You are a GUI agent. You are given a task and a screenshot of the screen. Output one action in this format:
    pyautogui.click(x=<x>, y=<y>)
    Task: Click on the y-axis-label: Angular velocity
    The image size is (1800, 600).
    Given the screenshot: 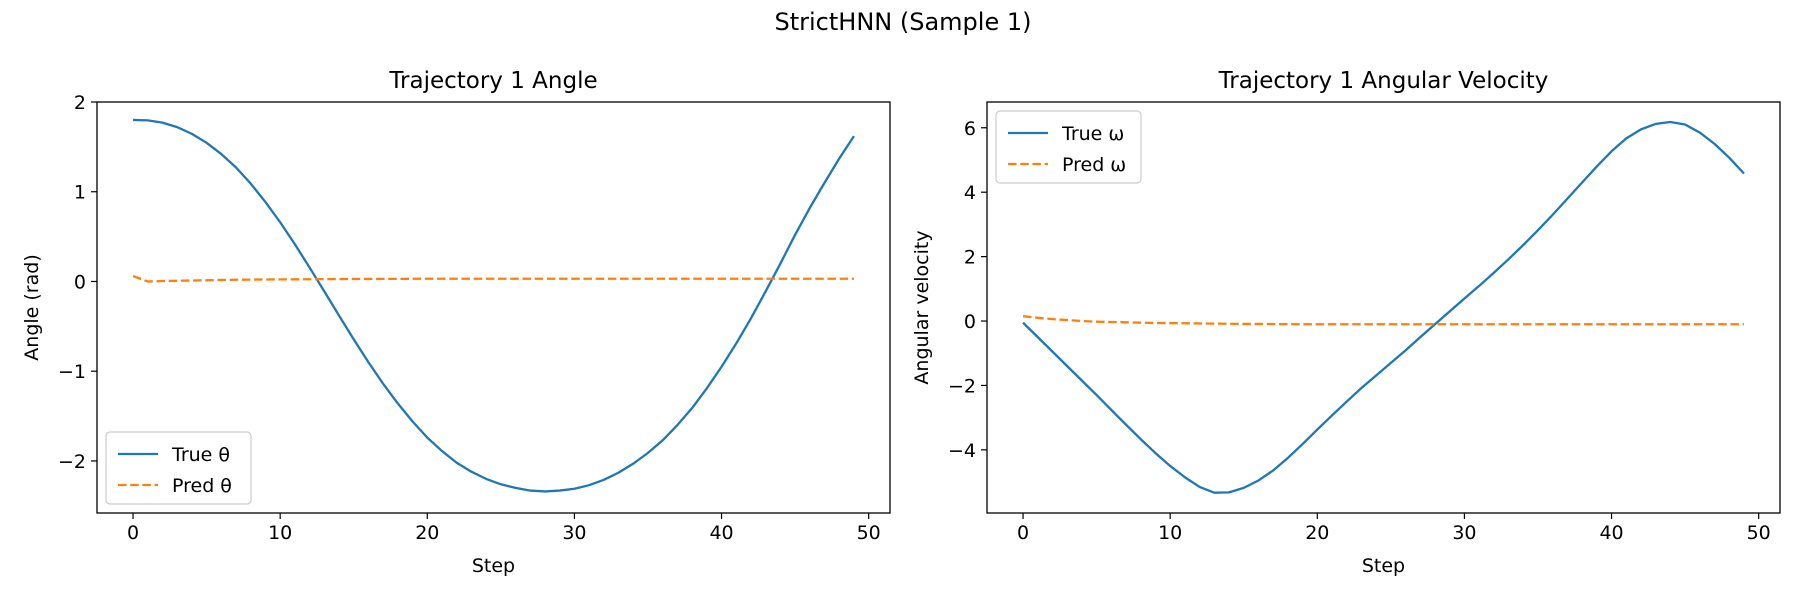 What is the action you would take?
    pyautogui.click(x=922, y=307)
    